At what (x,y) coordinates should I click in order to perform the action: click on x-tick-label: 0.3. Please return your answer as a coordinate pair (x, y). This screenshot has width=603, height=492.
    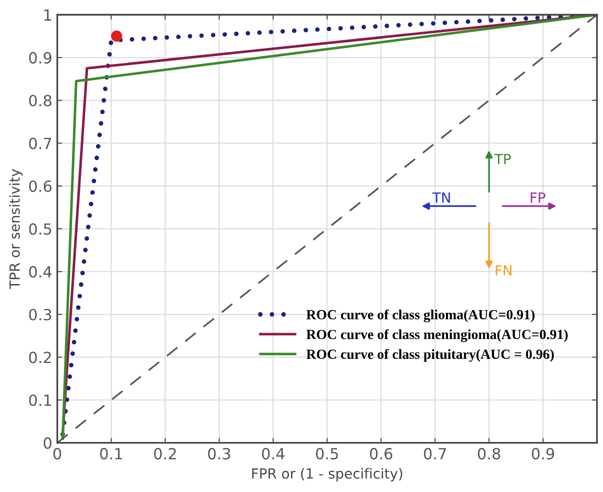
    Looking at the image, I should click on (219, 454).